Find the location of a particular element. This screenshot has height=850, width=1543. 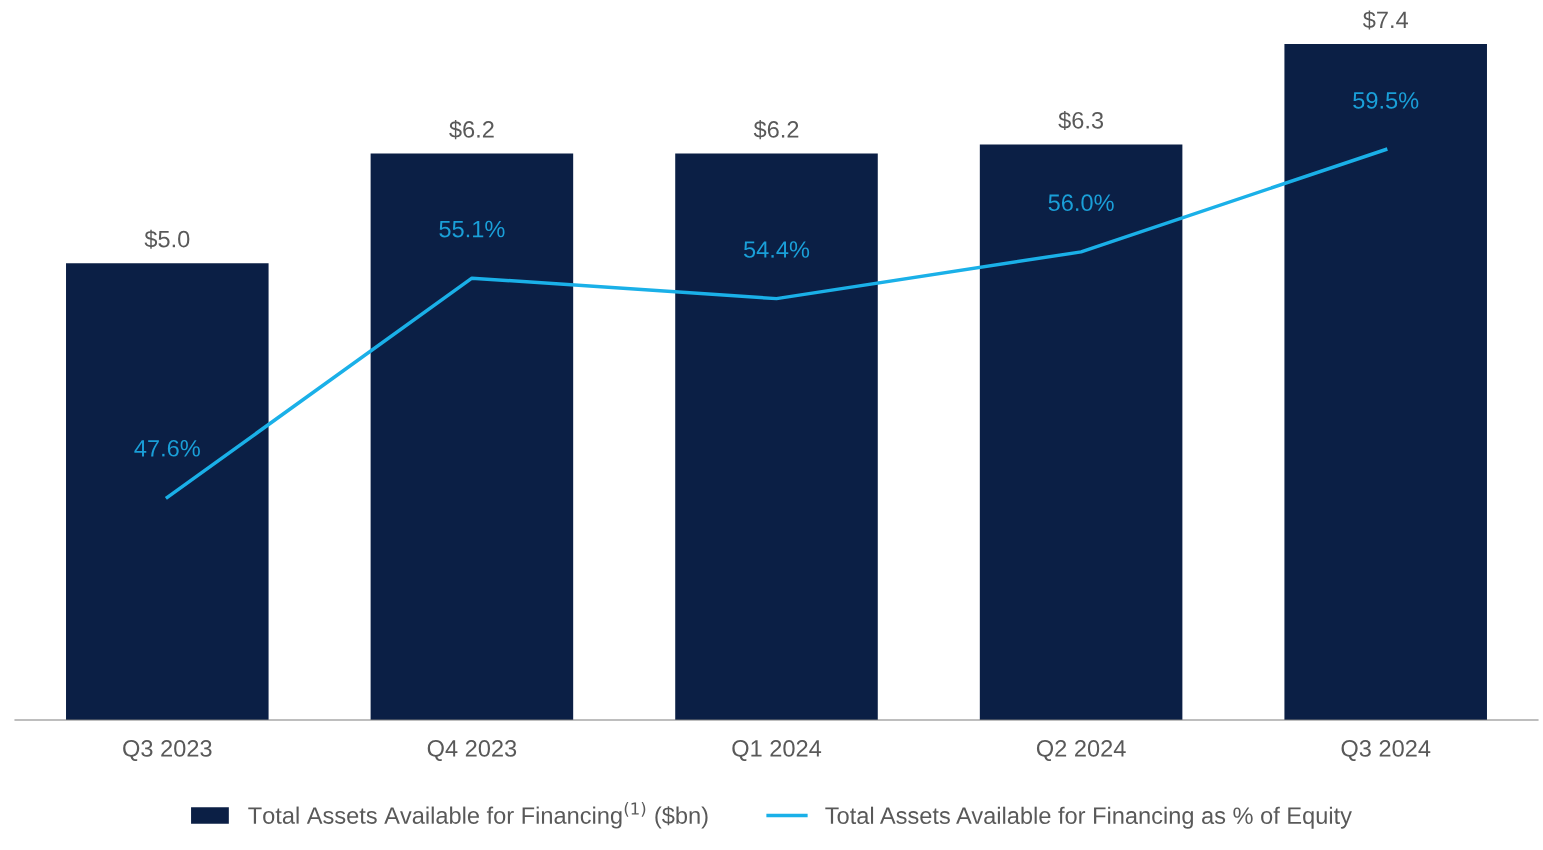

legend-label: Total Assets Available for Financing$^{(1)}$ ($bn) is located at coordinates (478, 815).